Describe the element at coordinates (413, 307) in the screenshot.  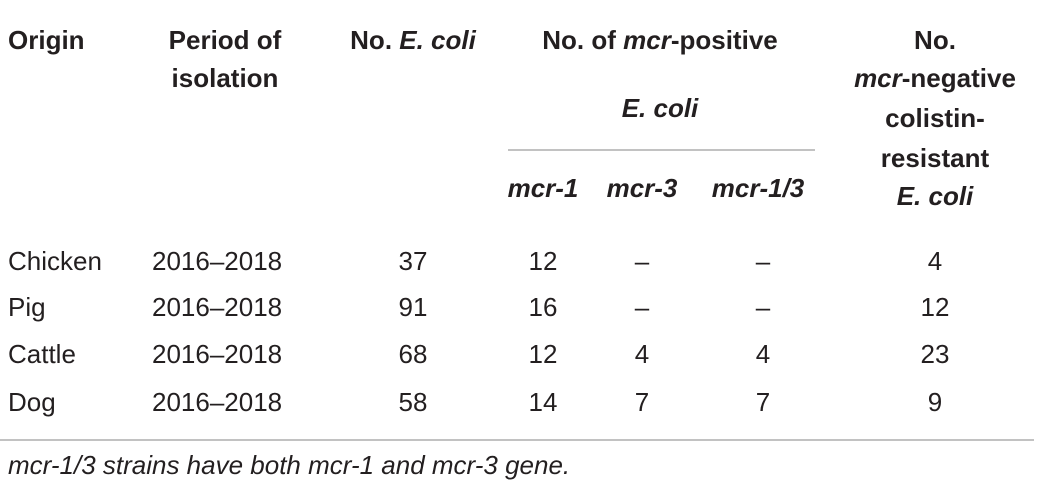
I see `table-cell: 91` at that location.